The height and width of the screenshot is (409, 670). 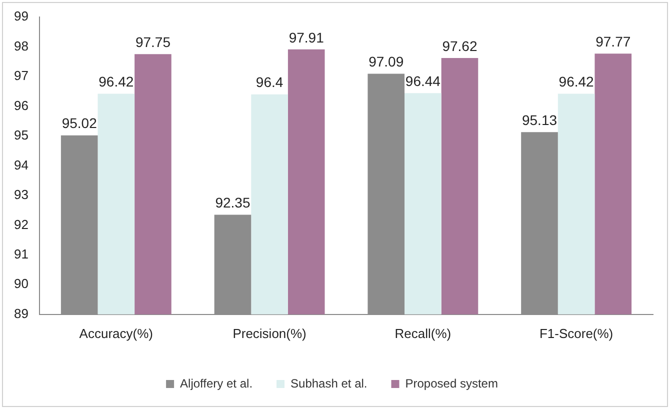 What do you see at coordinates (21, 76) in the screenshot?
I see `y-tick-label: 97` at bounding box center [21, 76].